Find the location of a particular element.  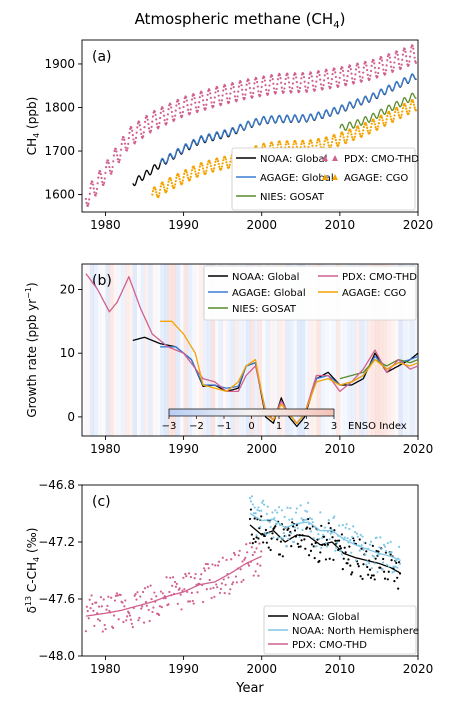

panel-label: (b) is located at coordinates (102, 281).